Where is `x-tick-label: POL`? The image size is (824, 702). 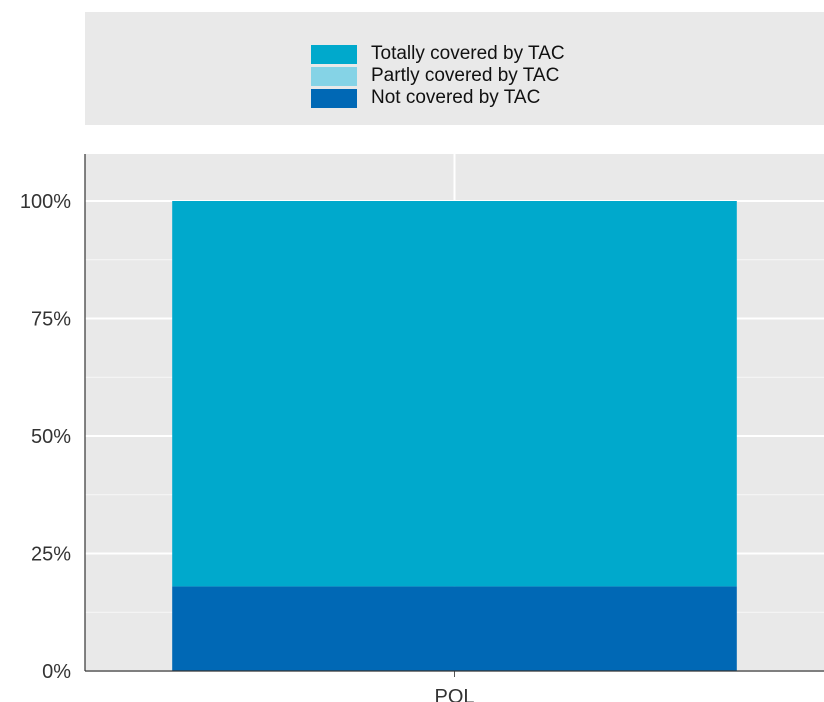
x-tick-label: POL is located at coordinates (454, 694).